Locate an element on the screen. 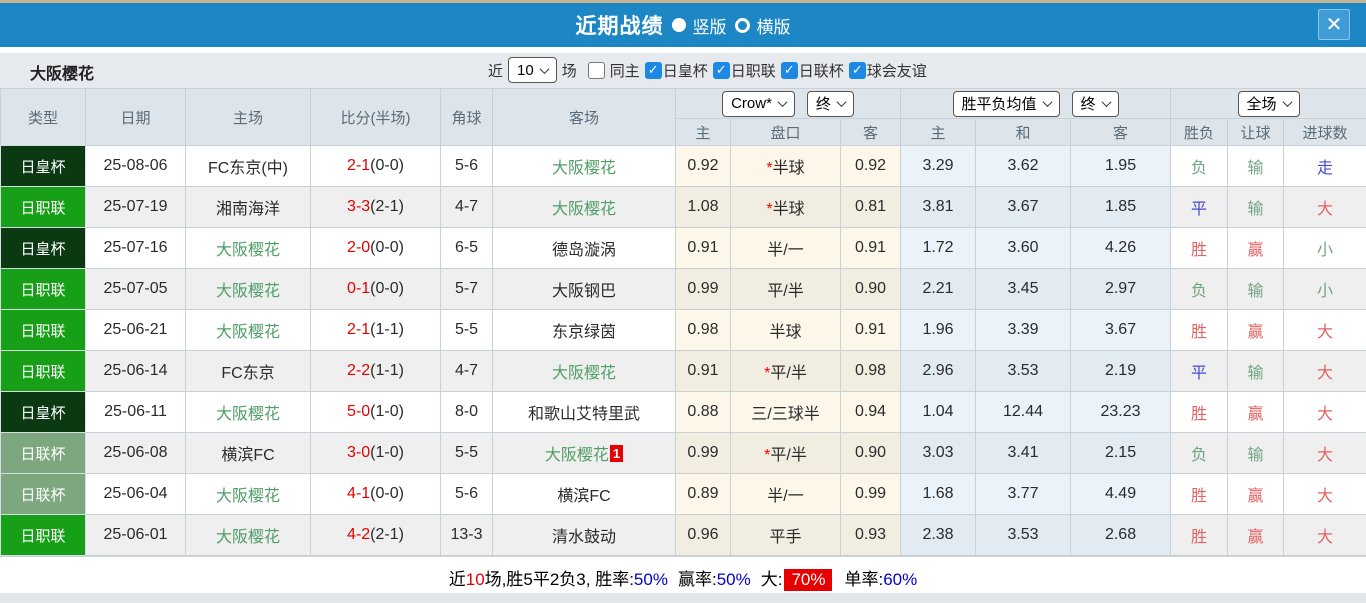 The width and height of the screenshot is (1366, 603). scope-select: 全场 is located at coordinates (1269, 104).